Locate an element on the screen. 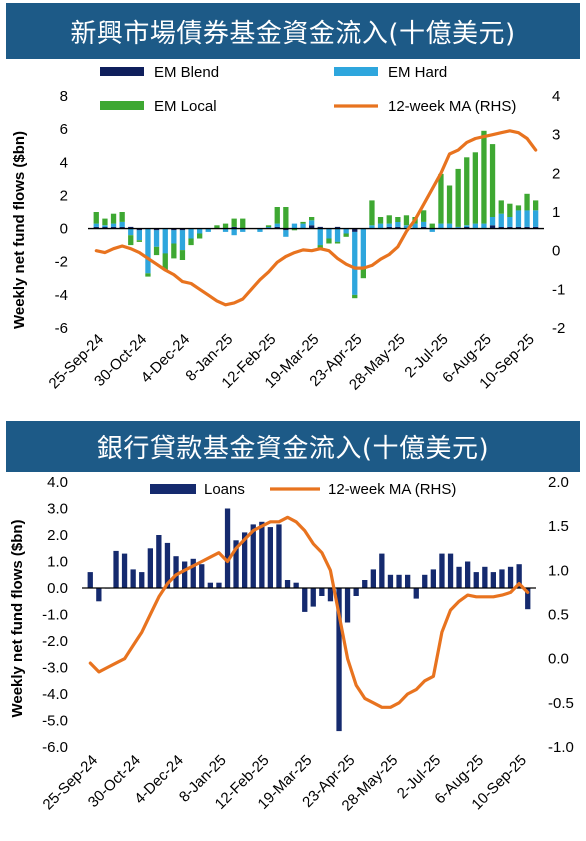  y-axis-label: Weekly net fund flows ($bn) is located at coordinates (19, 230).